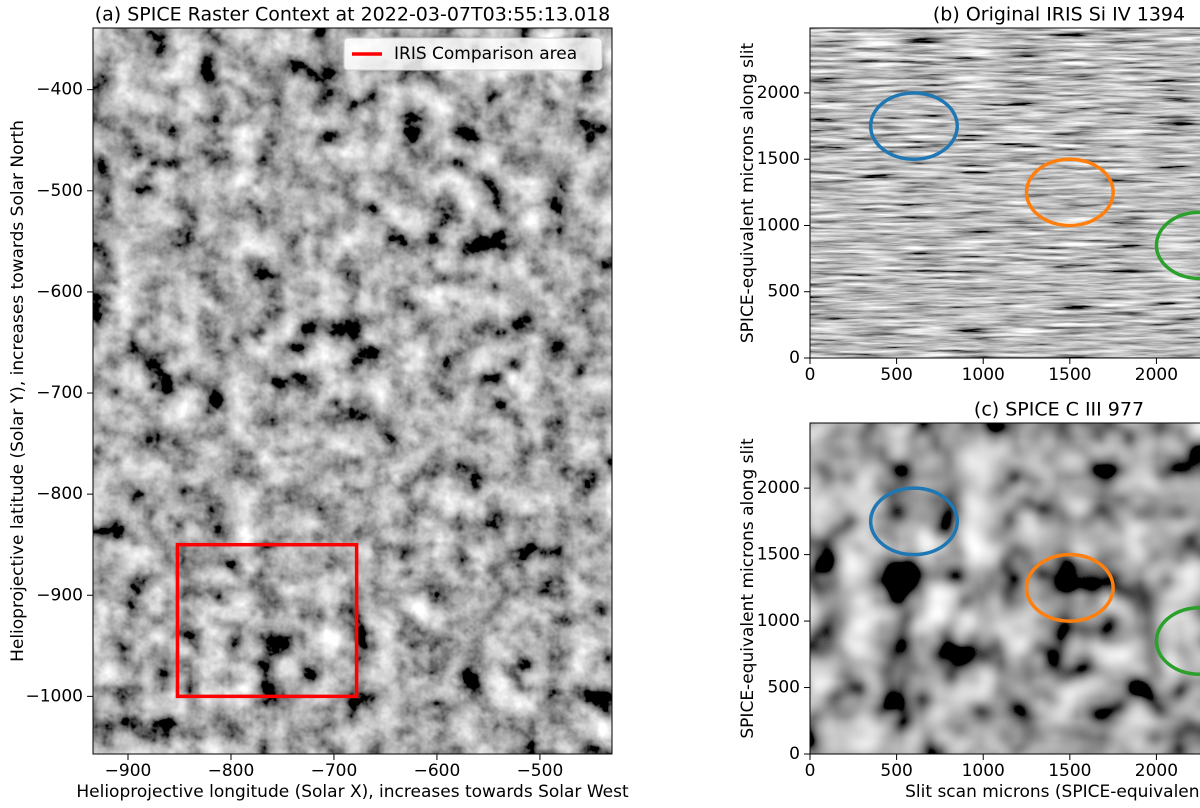 The image size is (1200, 808). What do you see at coordinates (231, 771) in the screenshot?
I see `x-tick-label: −800` at bounding box center [231, 771].